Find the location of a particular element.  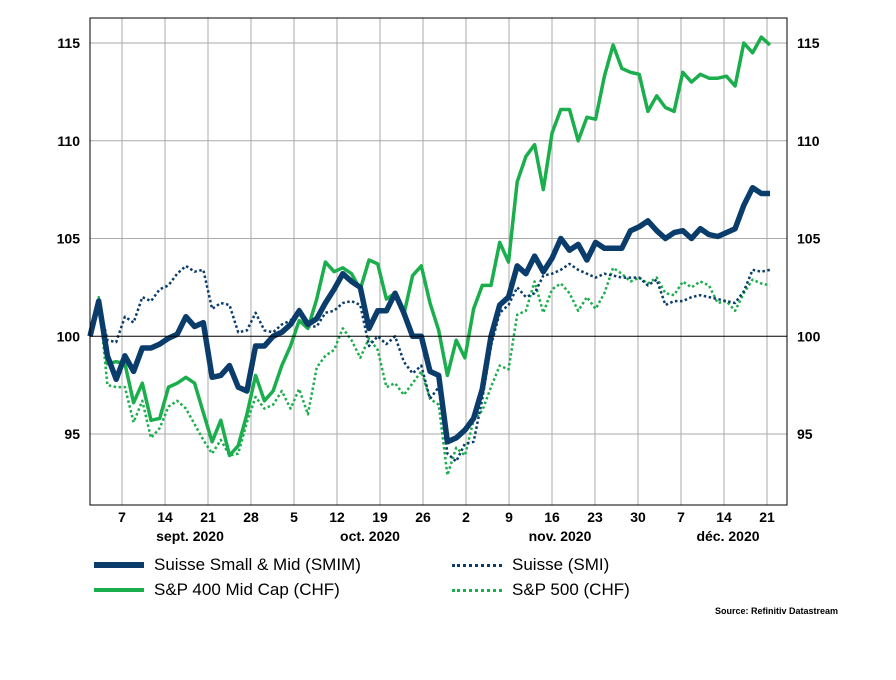

x-tick-13: 7 is located at coordinates (681, 517).